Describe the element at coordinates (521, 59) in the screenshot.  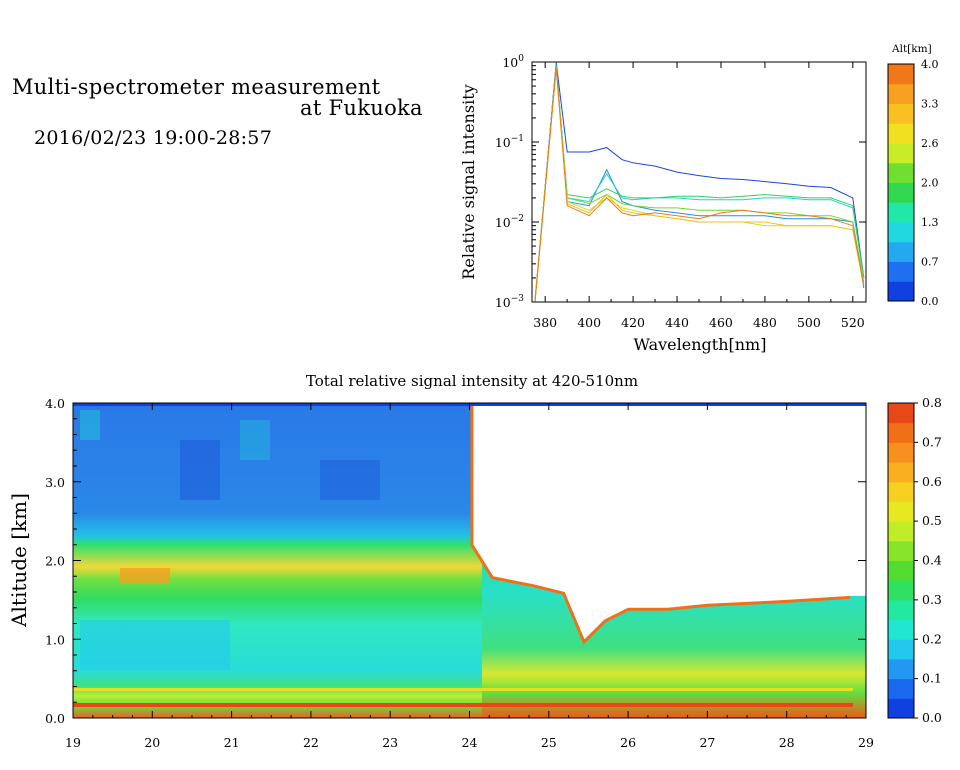
I see `spectrum-y-tick-exp: 0` at that location.